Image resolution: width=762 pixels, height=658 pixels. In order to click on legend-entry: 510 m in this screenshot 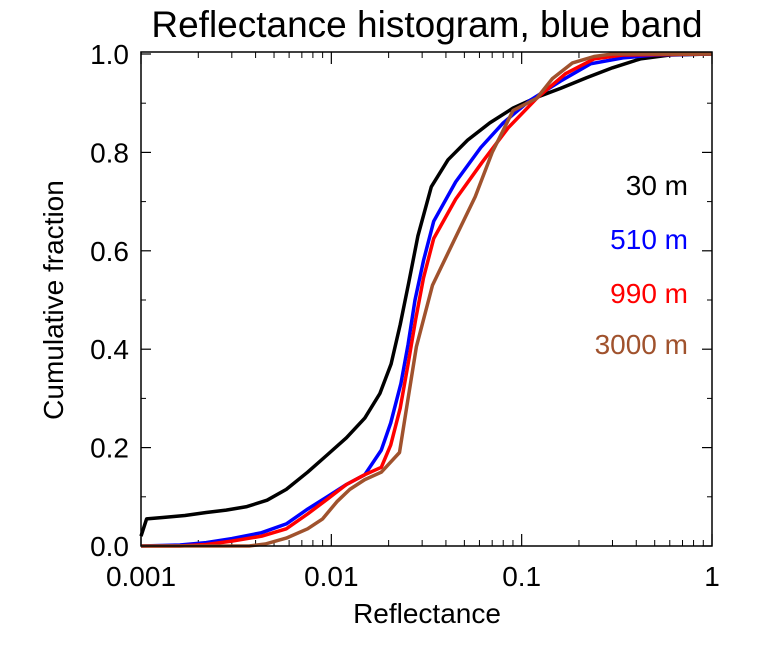, I will do `click(649, 239)`.